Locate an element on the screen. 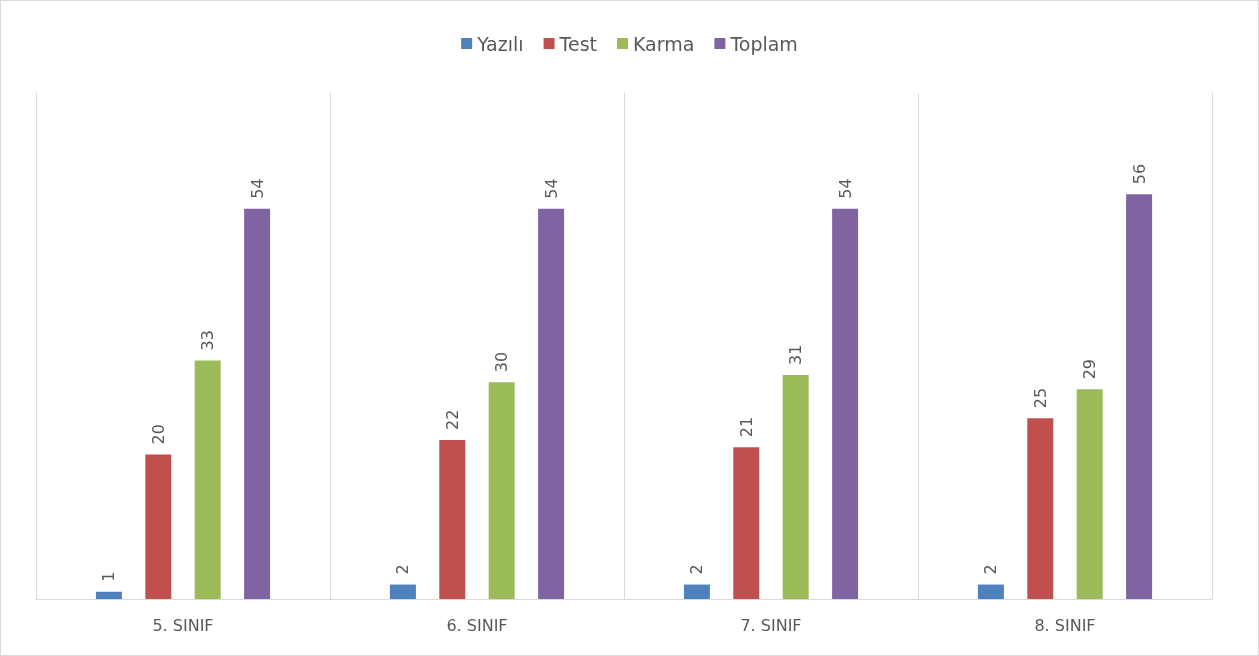 The width and height of the screenshot is (1259, 656). data-label: 29 is located at coordinates (1090, 369).